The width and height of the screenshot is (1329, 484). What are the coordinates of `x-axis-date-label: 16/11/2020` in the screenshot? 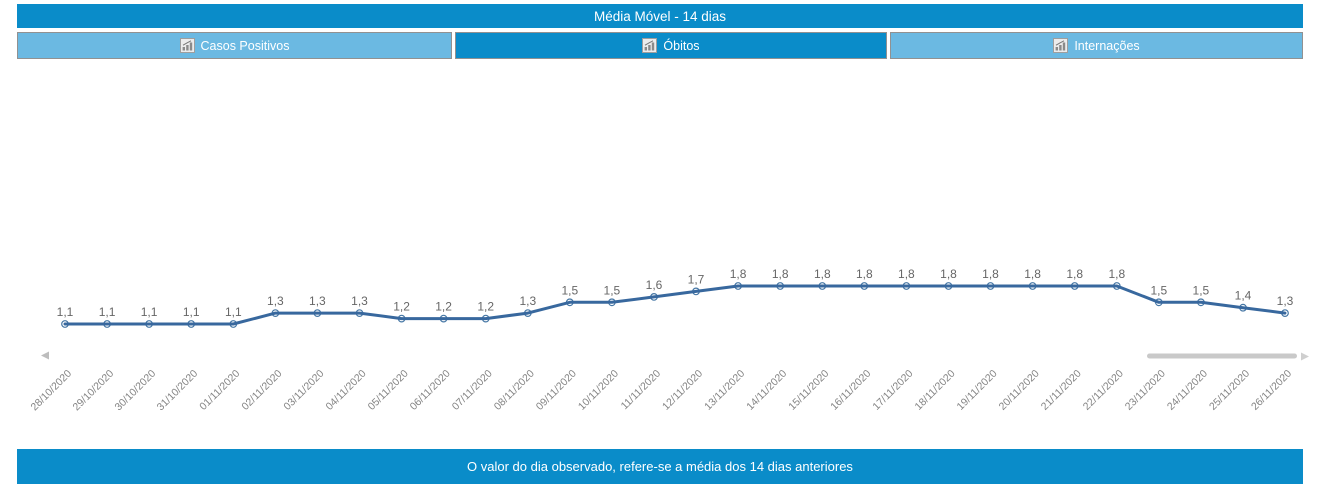 It's located at (850, 390).